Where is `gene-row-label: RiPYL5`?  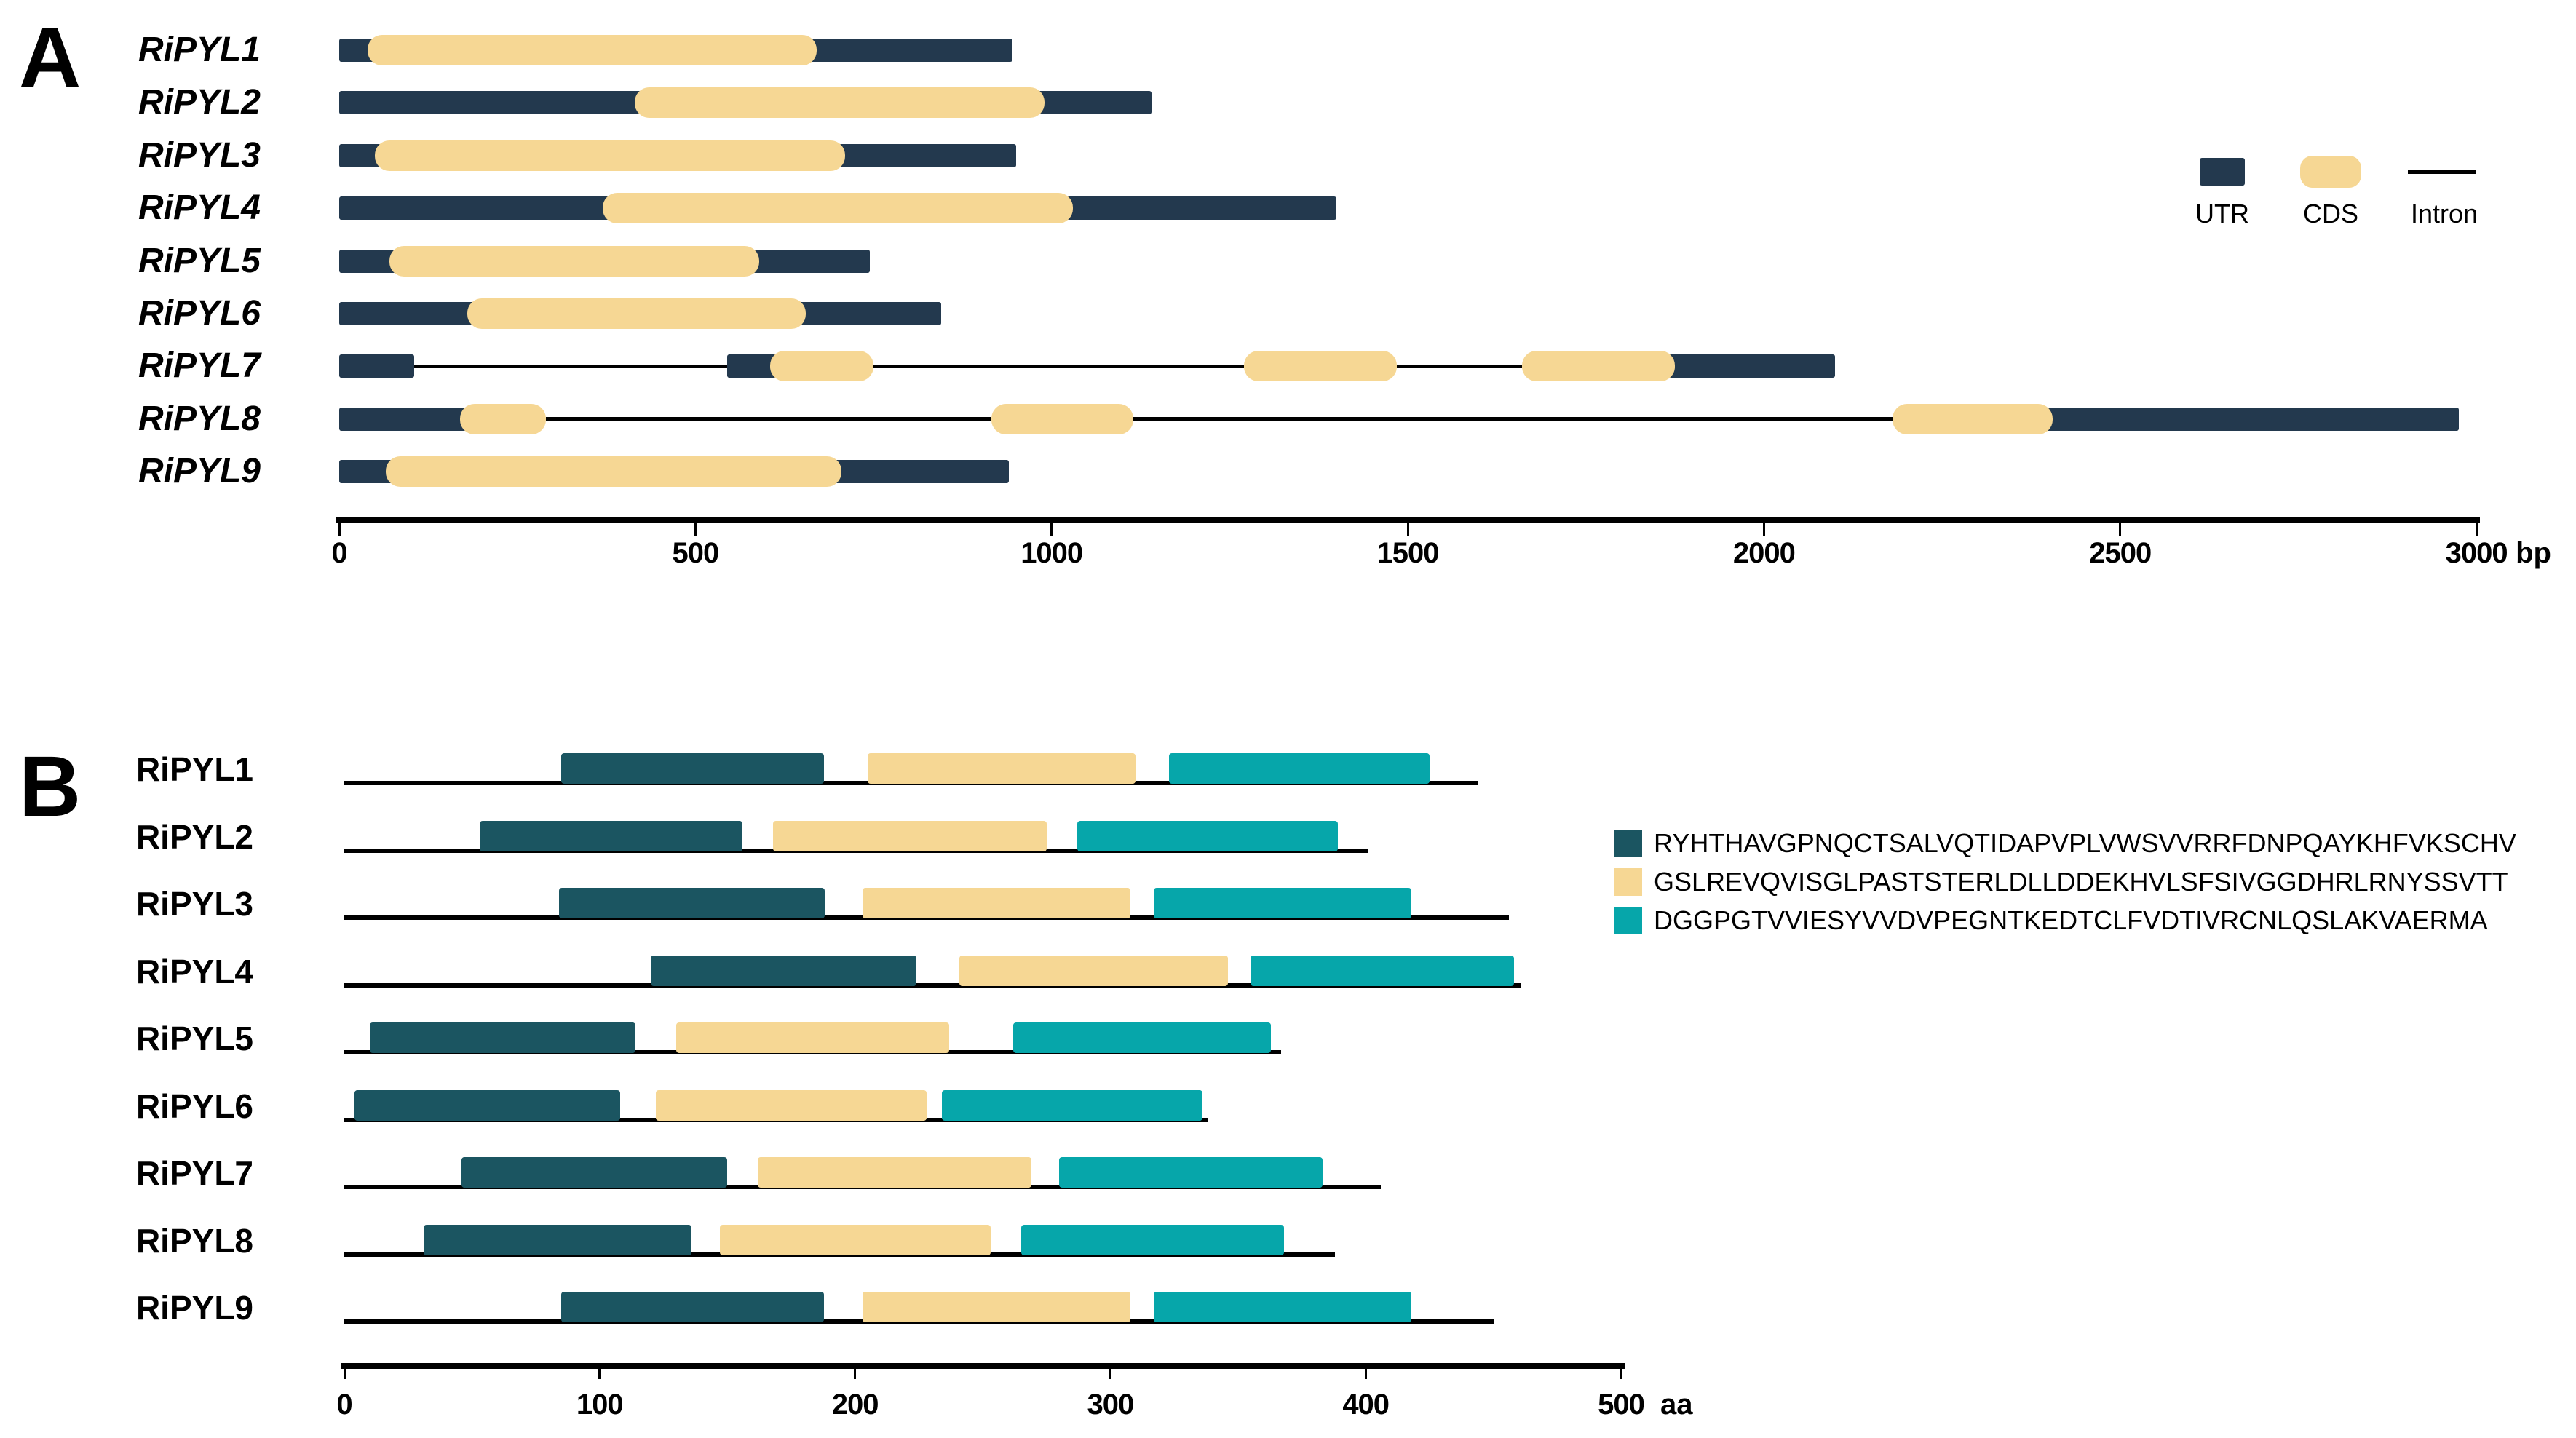 gene-row-label: RiPYL5 is located at coordinates (199, 260).